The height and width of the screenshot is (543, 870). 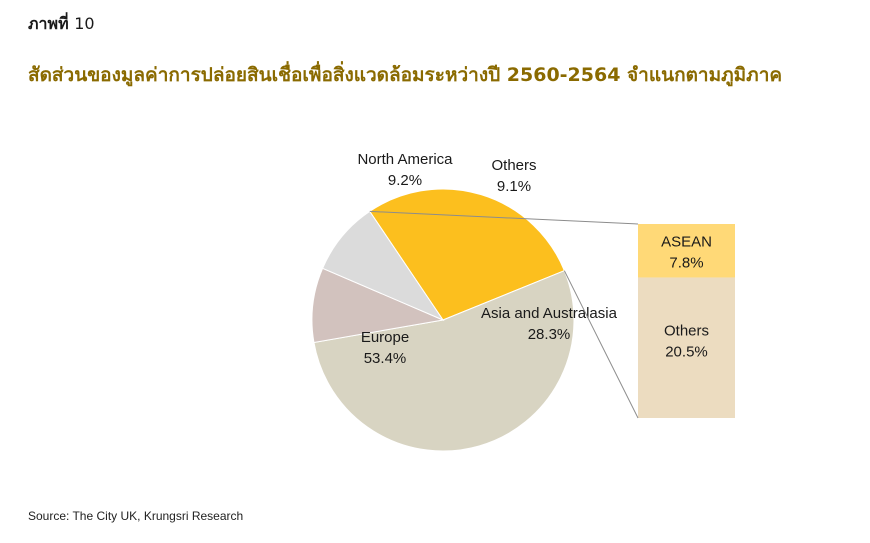 What do you see at coordinates (549, 334) in the screenshot?
I see `slice-value-asia-and-australasia: 28.3%` at bounding box center [549, 334].